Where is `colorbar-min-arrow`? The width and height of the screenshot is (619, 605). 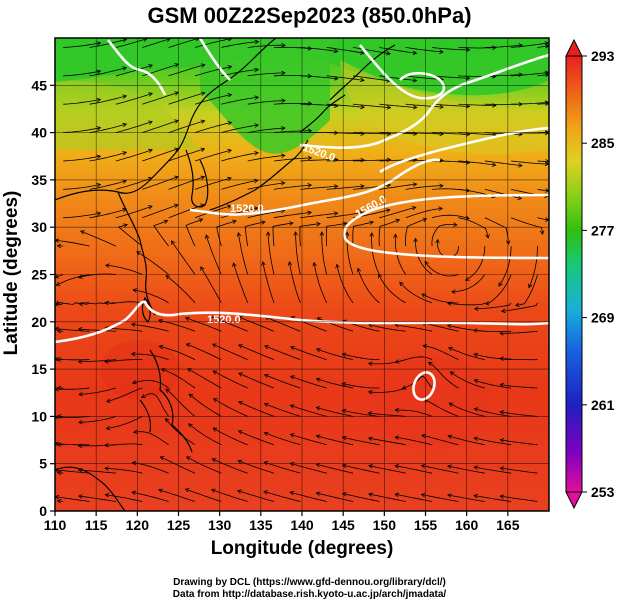 colorbar-min-arrow is located at coordinates (574, 500).